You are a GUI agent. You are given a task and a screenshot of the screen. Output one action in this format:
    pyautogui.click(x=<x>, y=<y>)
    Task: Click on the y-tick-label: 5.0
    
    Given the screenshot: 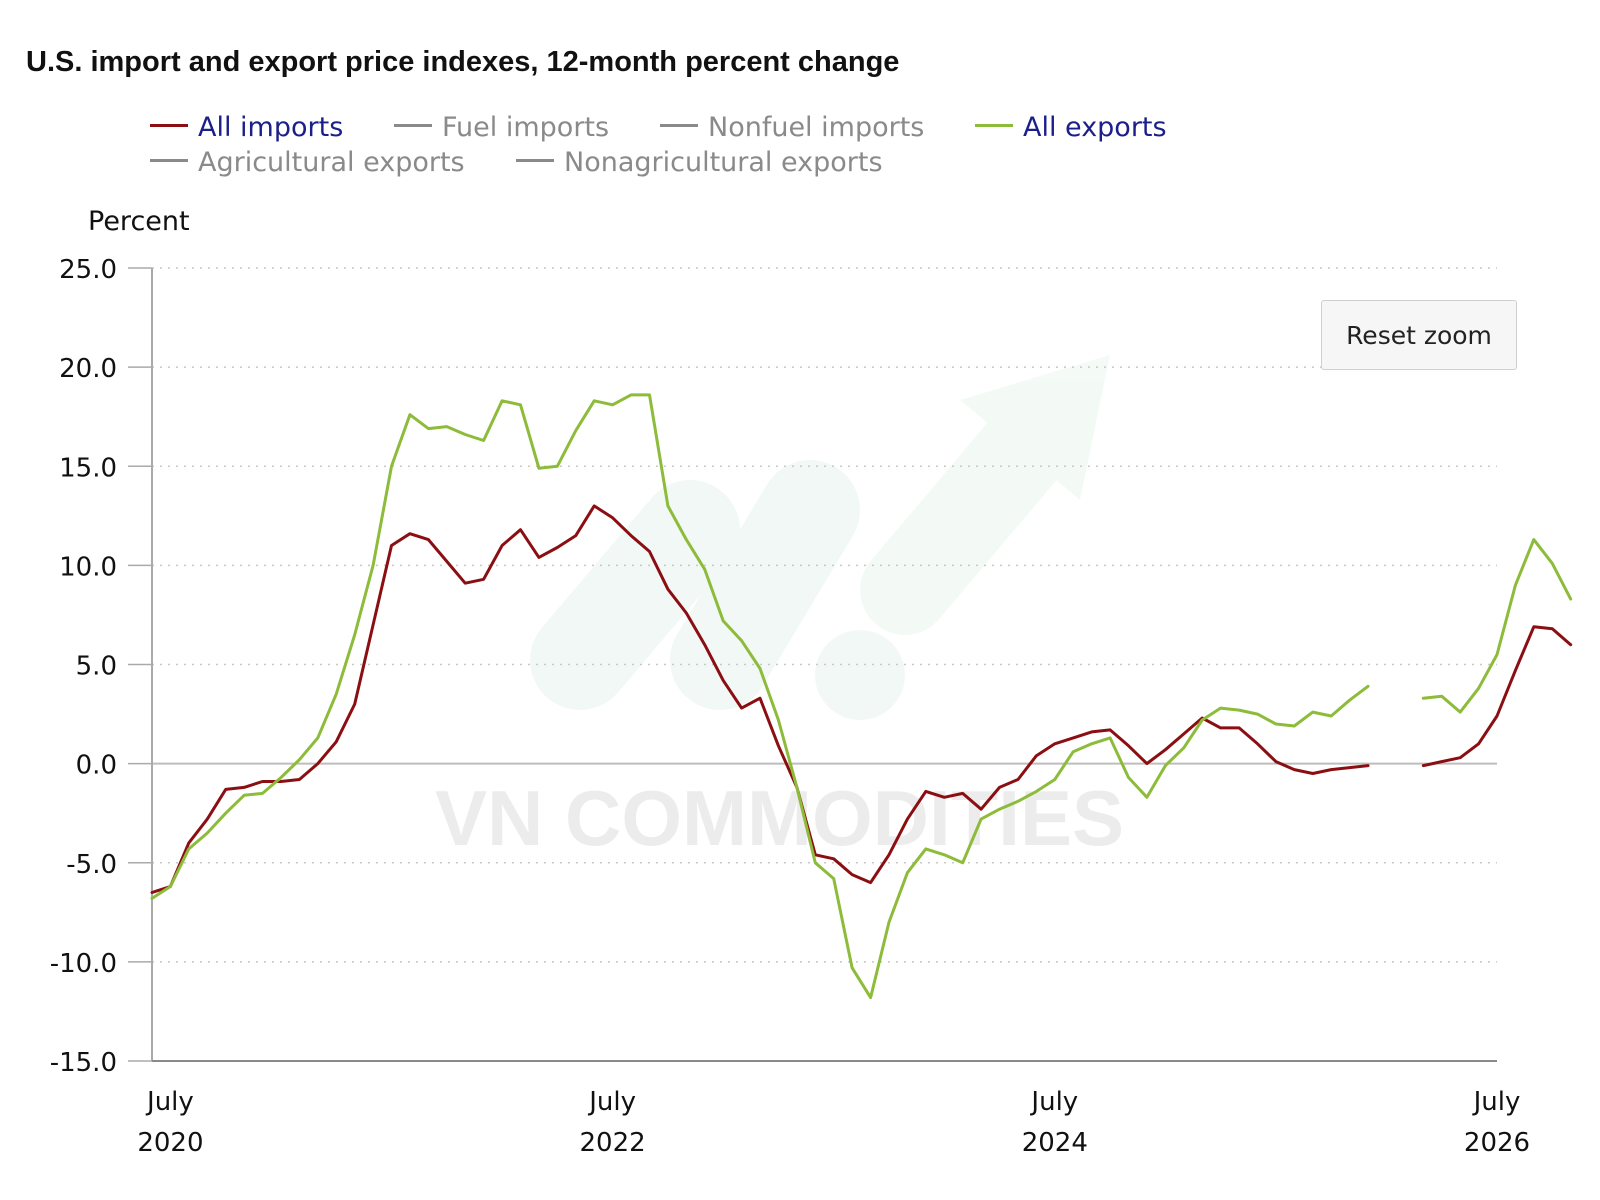 What is the action you would take?
    pyautogui.click(x=96, y=667)
    